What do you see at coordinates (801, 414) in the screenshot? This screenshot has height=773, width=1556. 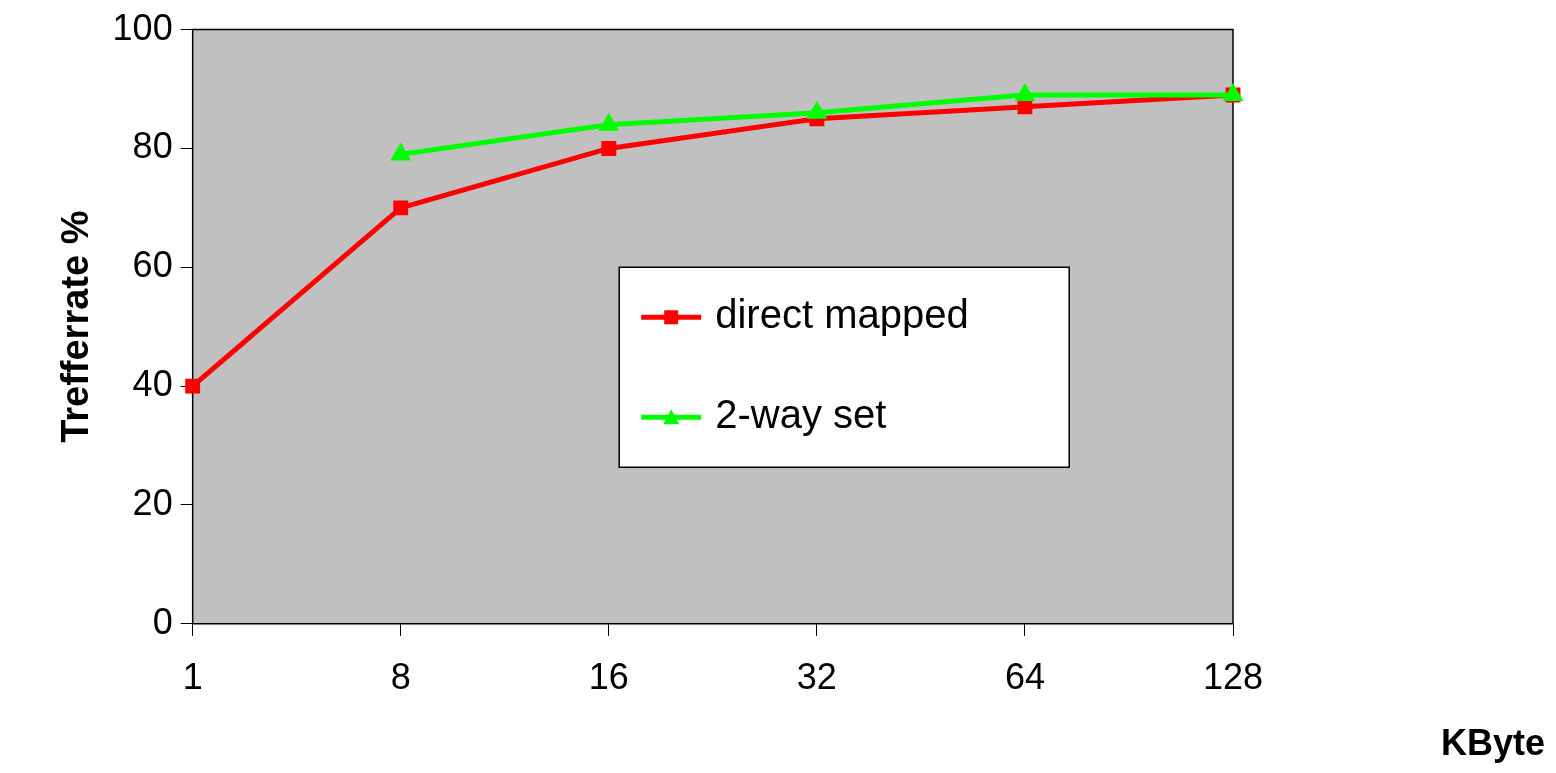 I see `legend-label: 2-way set` at bounding box center [801, 414].